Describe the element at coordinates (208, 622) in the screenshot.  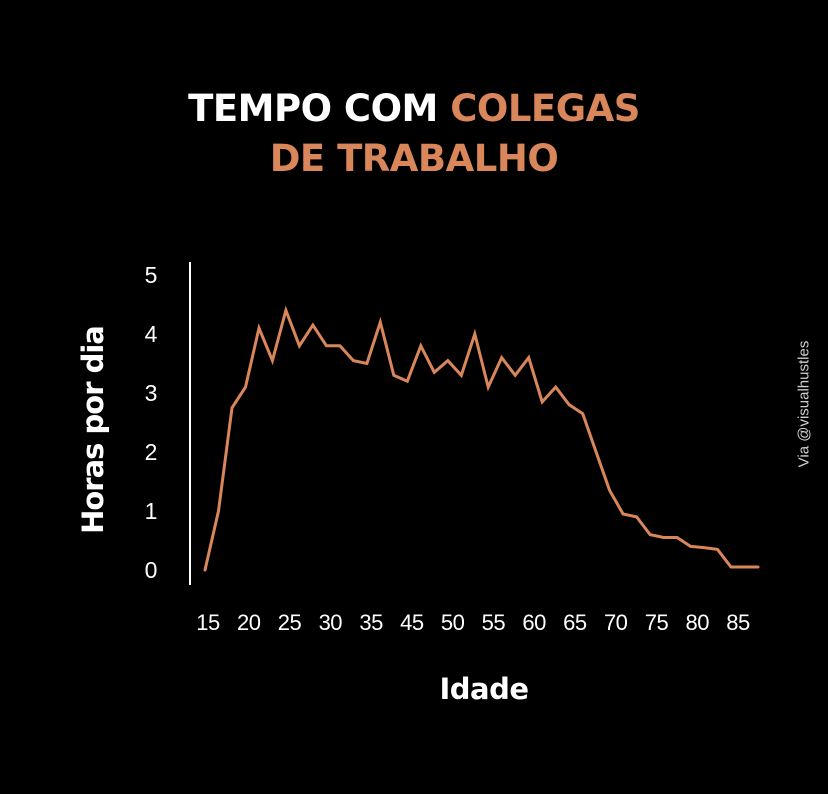
I see `x-tick-label: 15` at that location.